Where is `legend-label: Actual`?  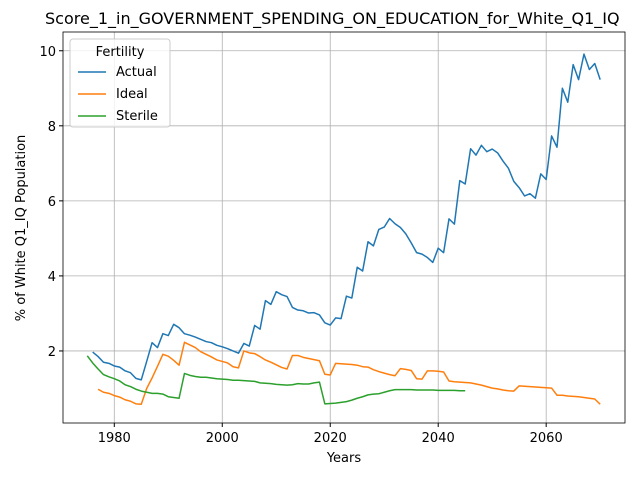 legend-label: Actual is located at coordinates (136, 72).